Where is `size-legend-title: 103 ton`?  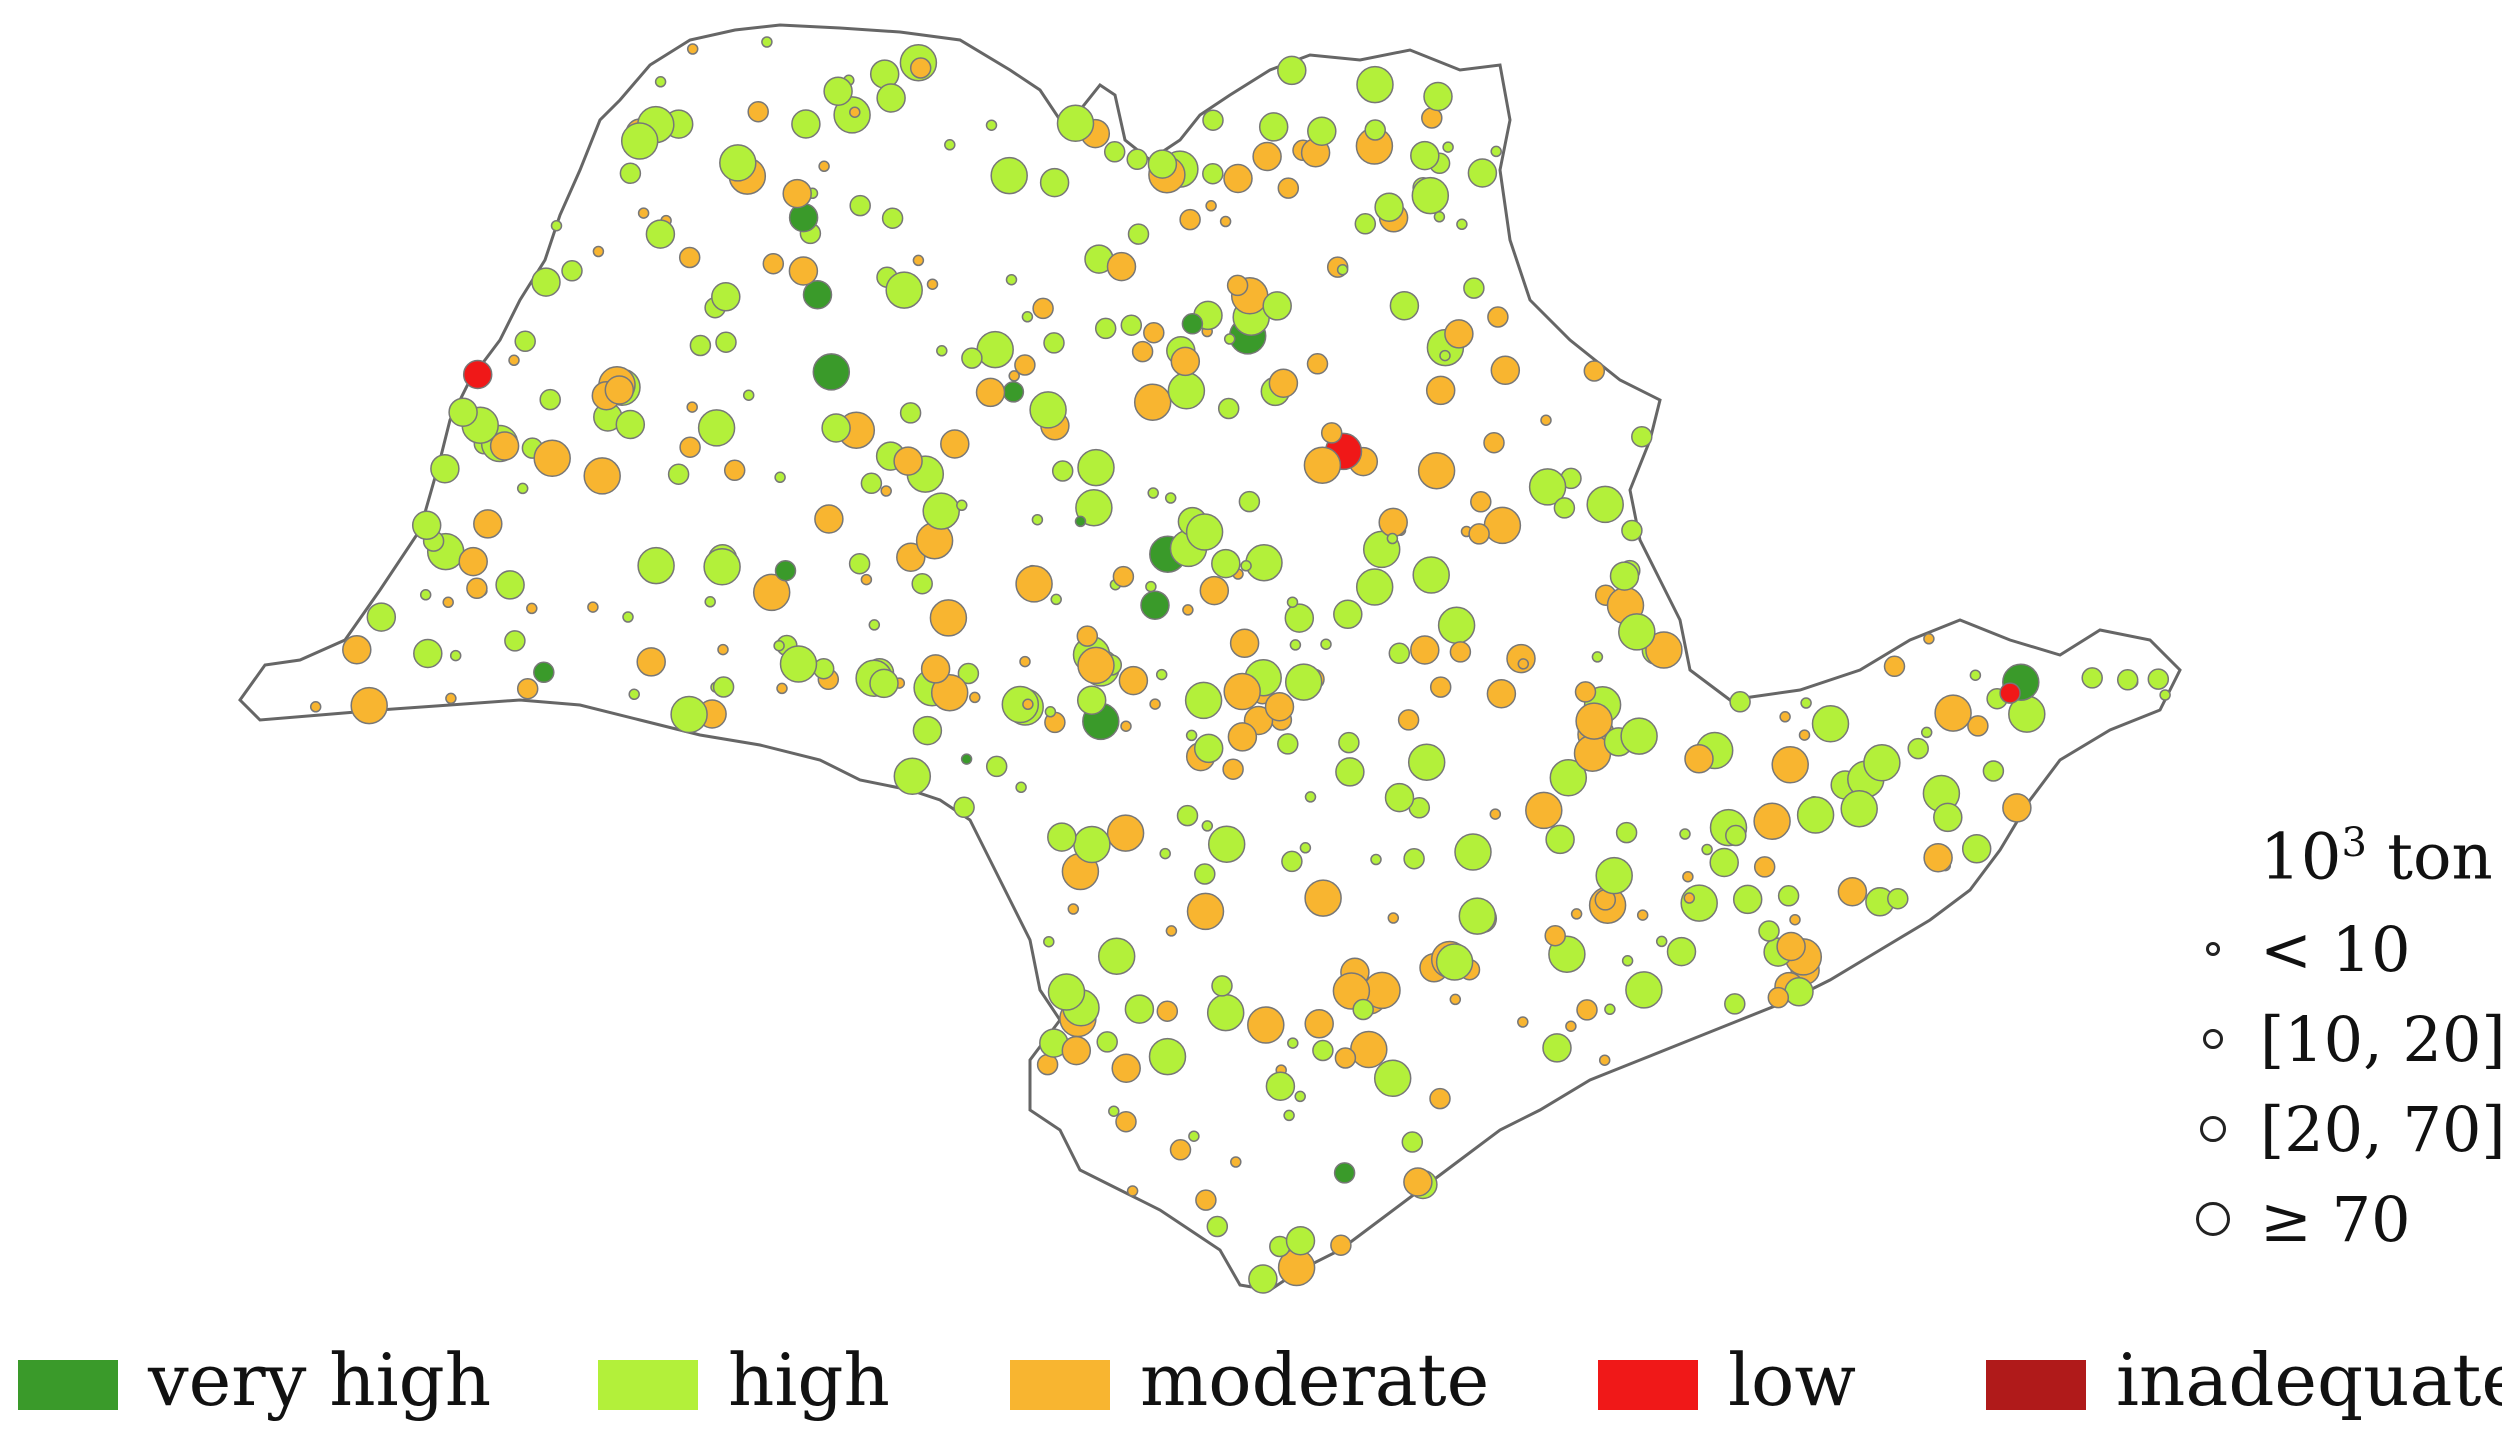 size-legend-title: 103 ton is located at coordinates (2376, 857).